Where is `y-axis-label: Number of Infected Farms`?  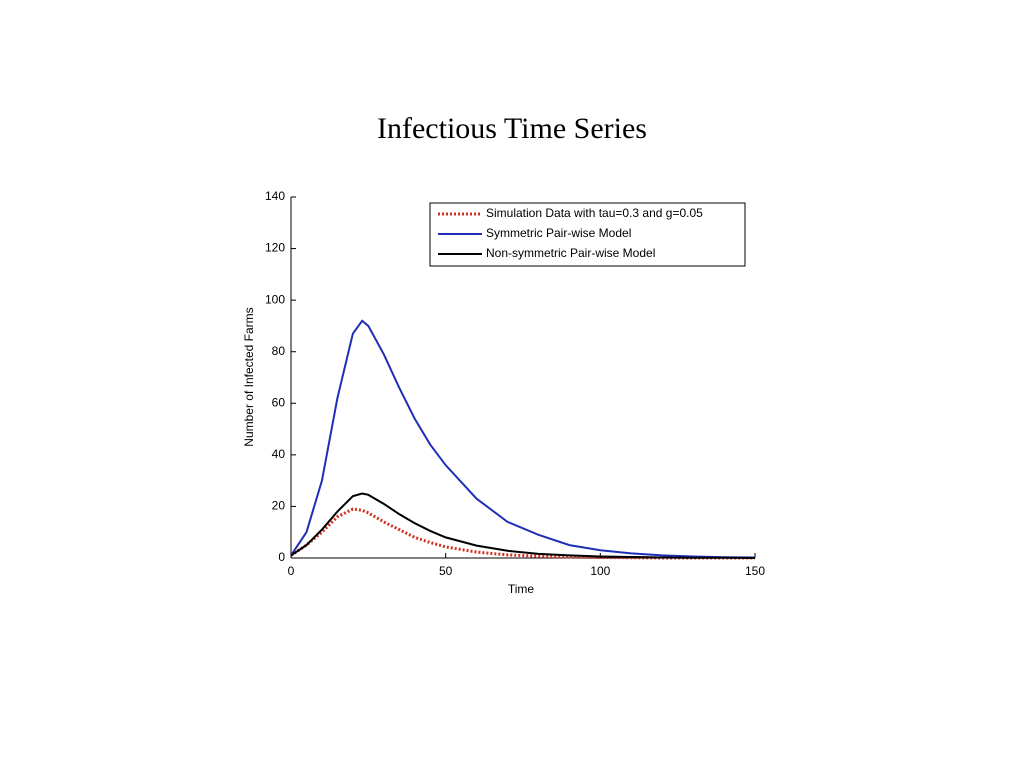 y-axis-label: Number of Infected Farms is located at coordinates (249, 376).